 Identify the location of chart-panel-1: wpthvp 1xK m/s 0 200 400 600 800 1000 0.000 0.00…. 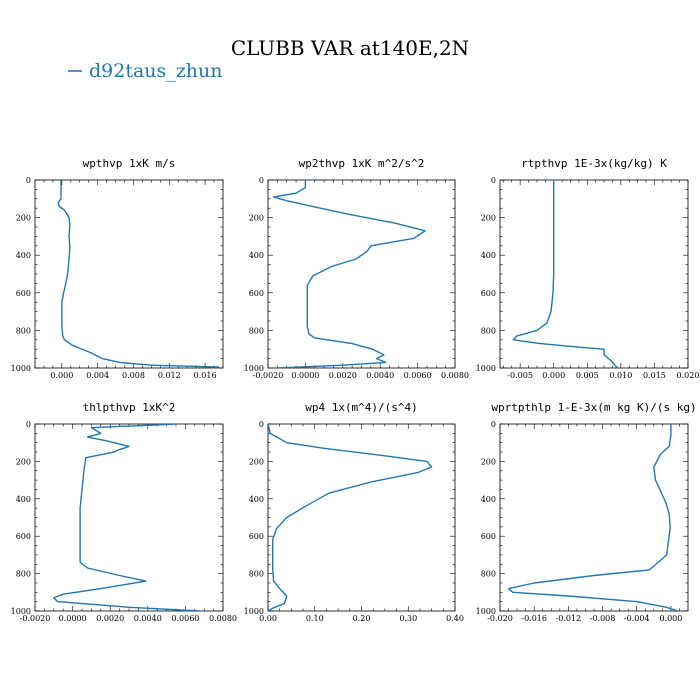
(117, 268).